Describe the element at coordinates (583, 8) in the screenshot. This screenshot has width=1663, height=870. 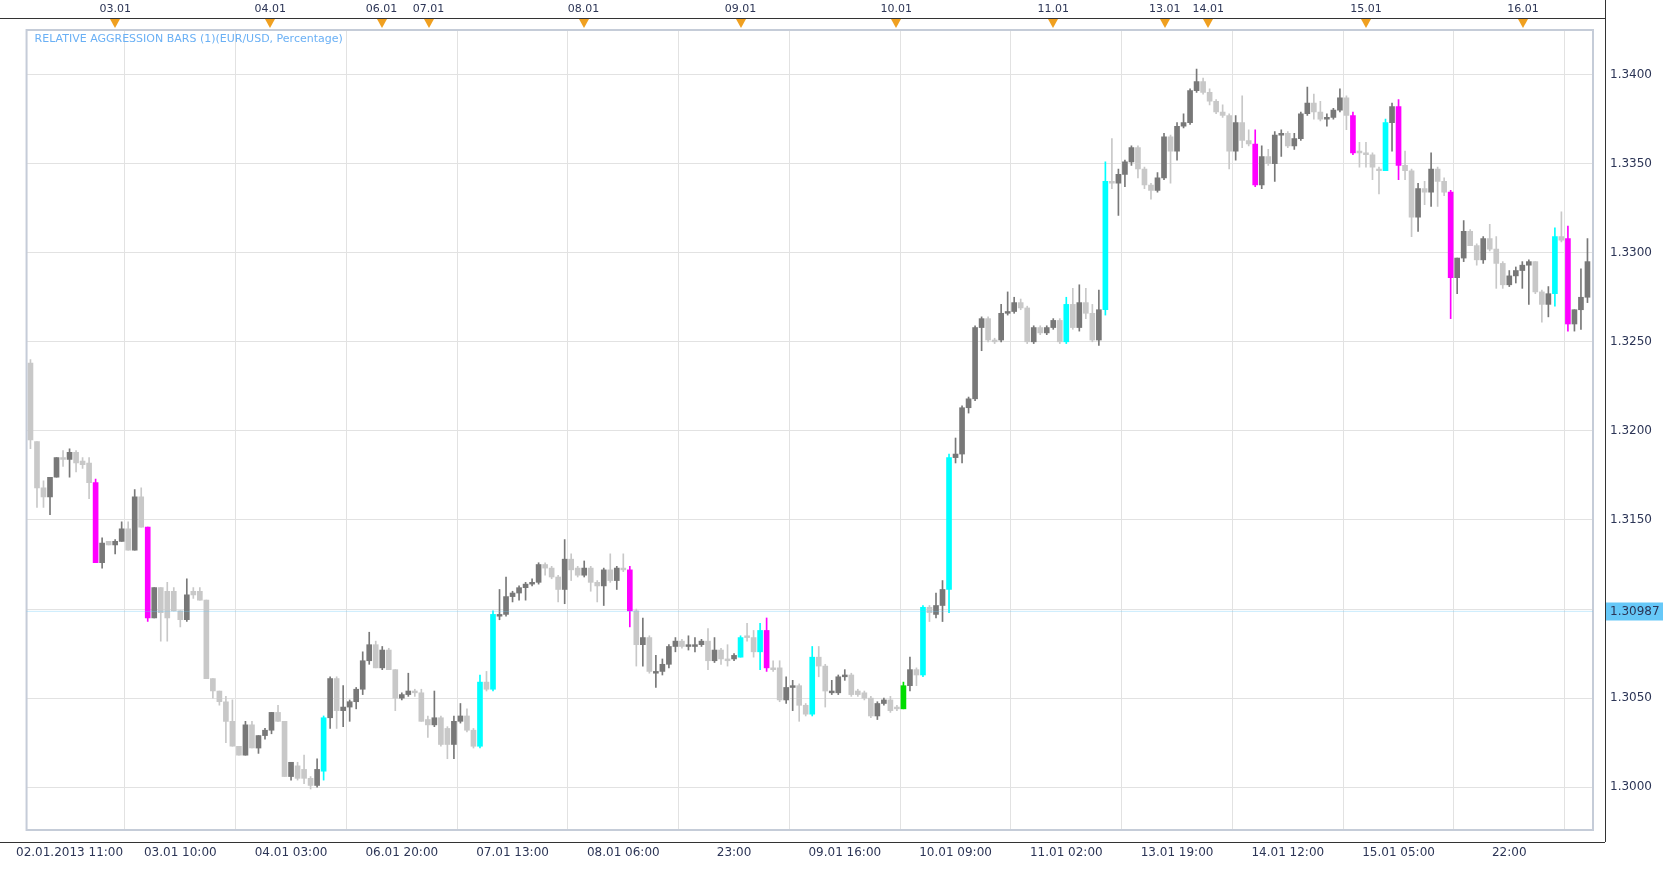
I see `text: 08.01` at that location.